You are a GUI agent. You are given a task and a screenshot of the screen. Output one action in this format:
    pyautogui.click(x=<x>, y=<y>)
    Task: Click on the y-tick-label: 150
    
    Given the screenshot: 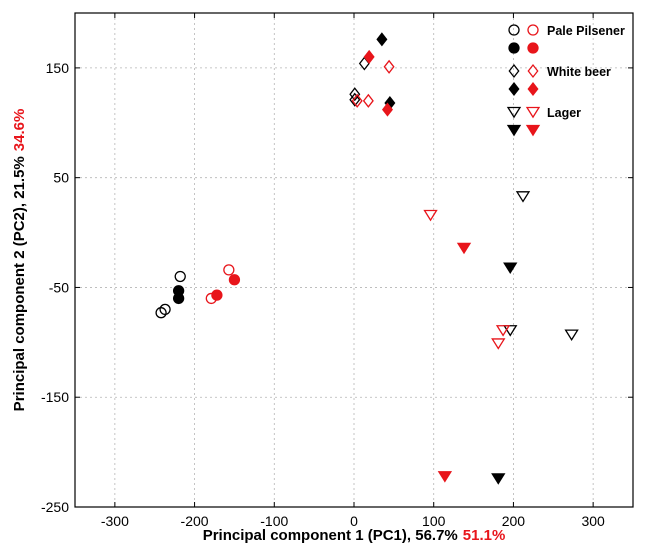 What is the action you would take?
    pyautogui.click(x=58, y=68)
    